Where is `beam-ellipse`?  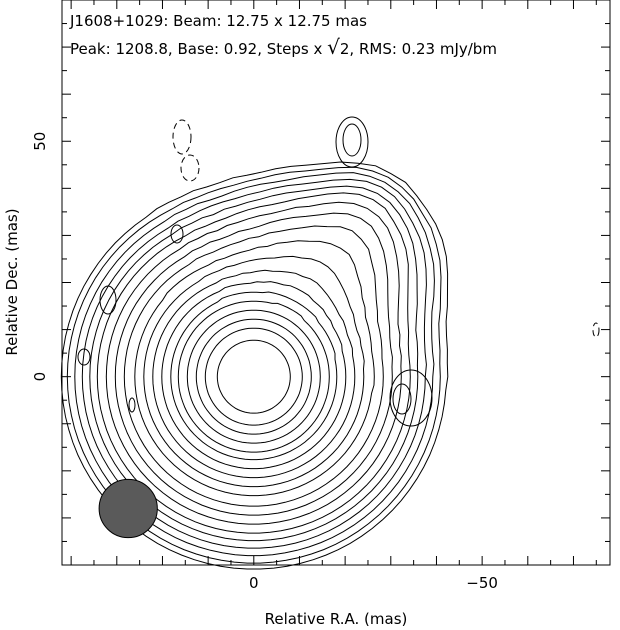
beam-ellipse is located at coordinates (128, 508).